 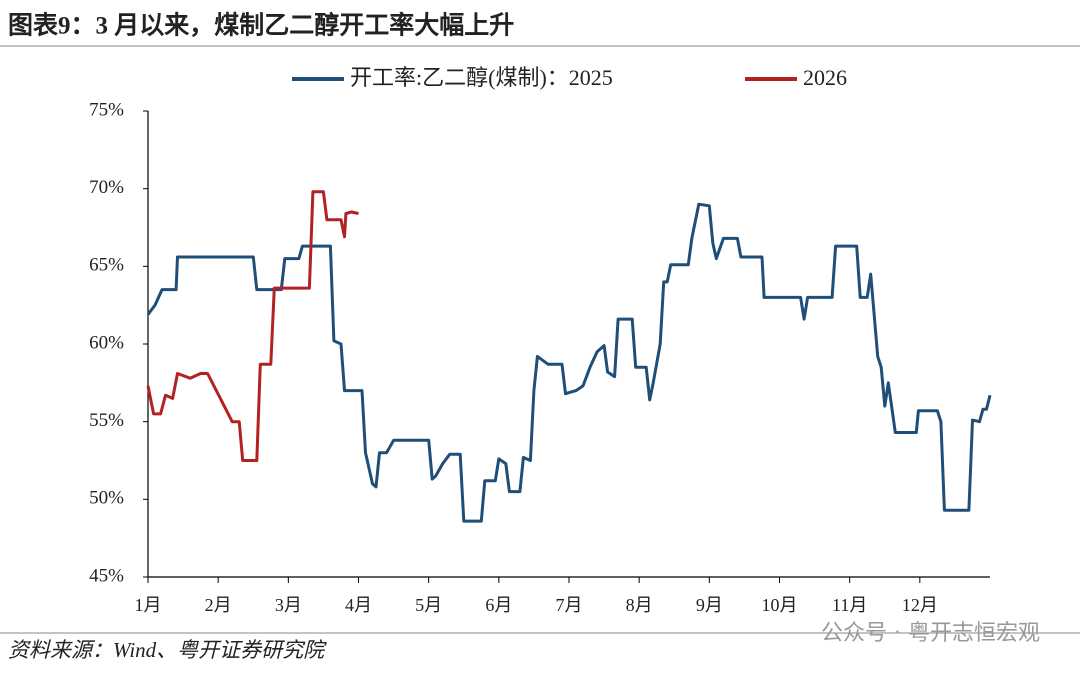 I want to click on x-tick-label: 6月, so click(x=498, y=605).